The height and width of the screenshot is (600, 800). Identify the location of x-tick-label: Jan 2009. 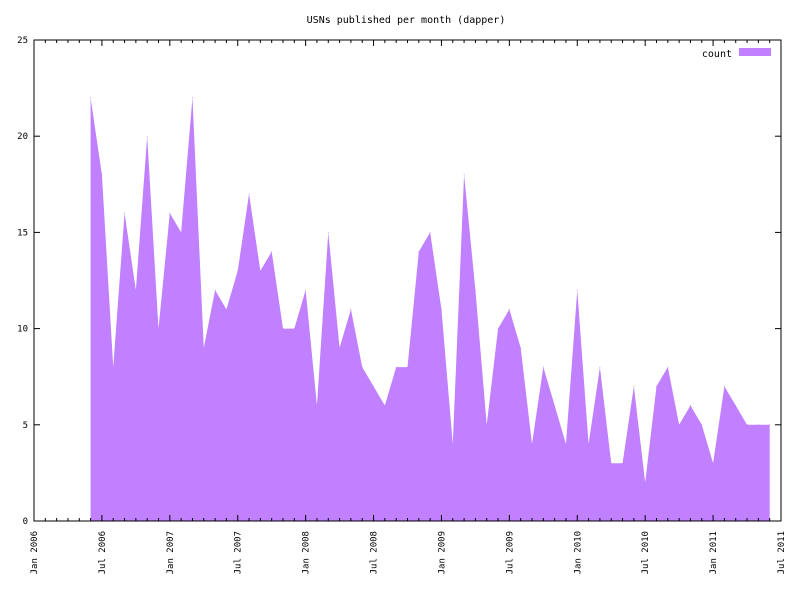
(442, 552).